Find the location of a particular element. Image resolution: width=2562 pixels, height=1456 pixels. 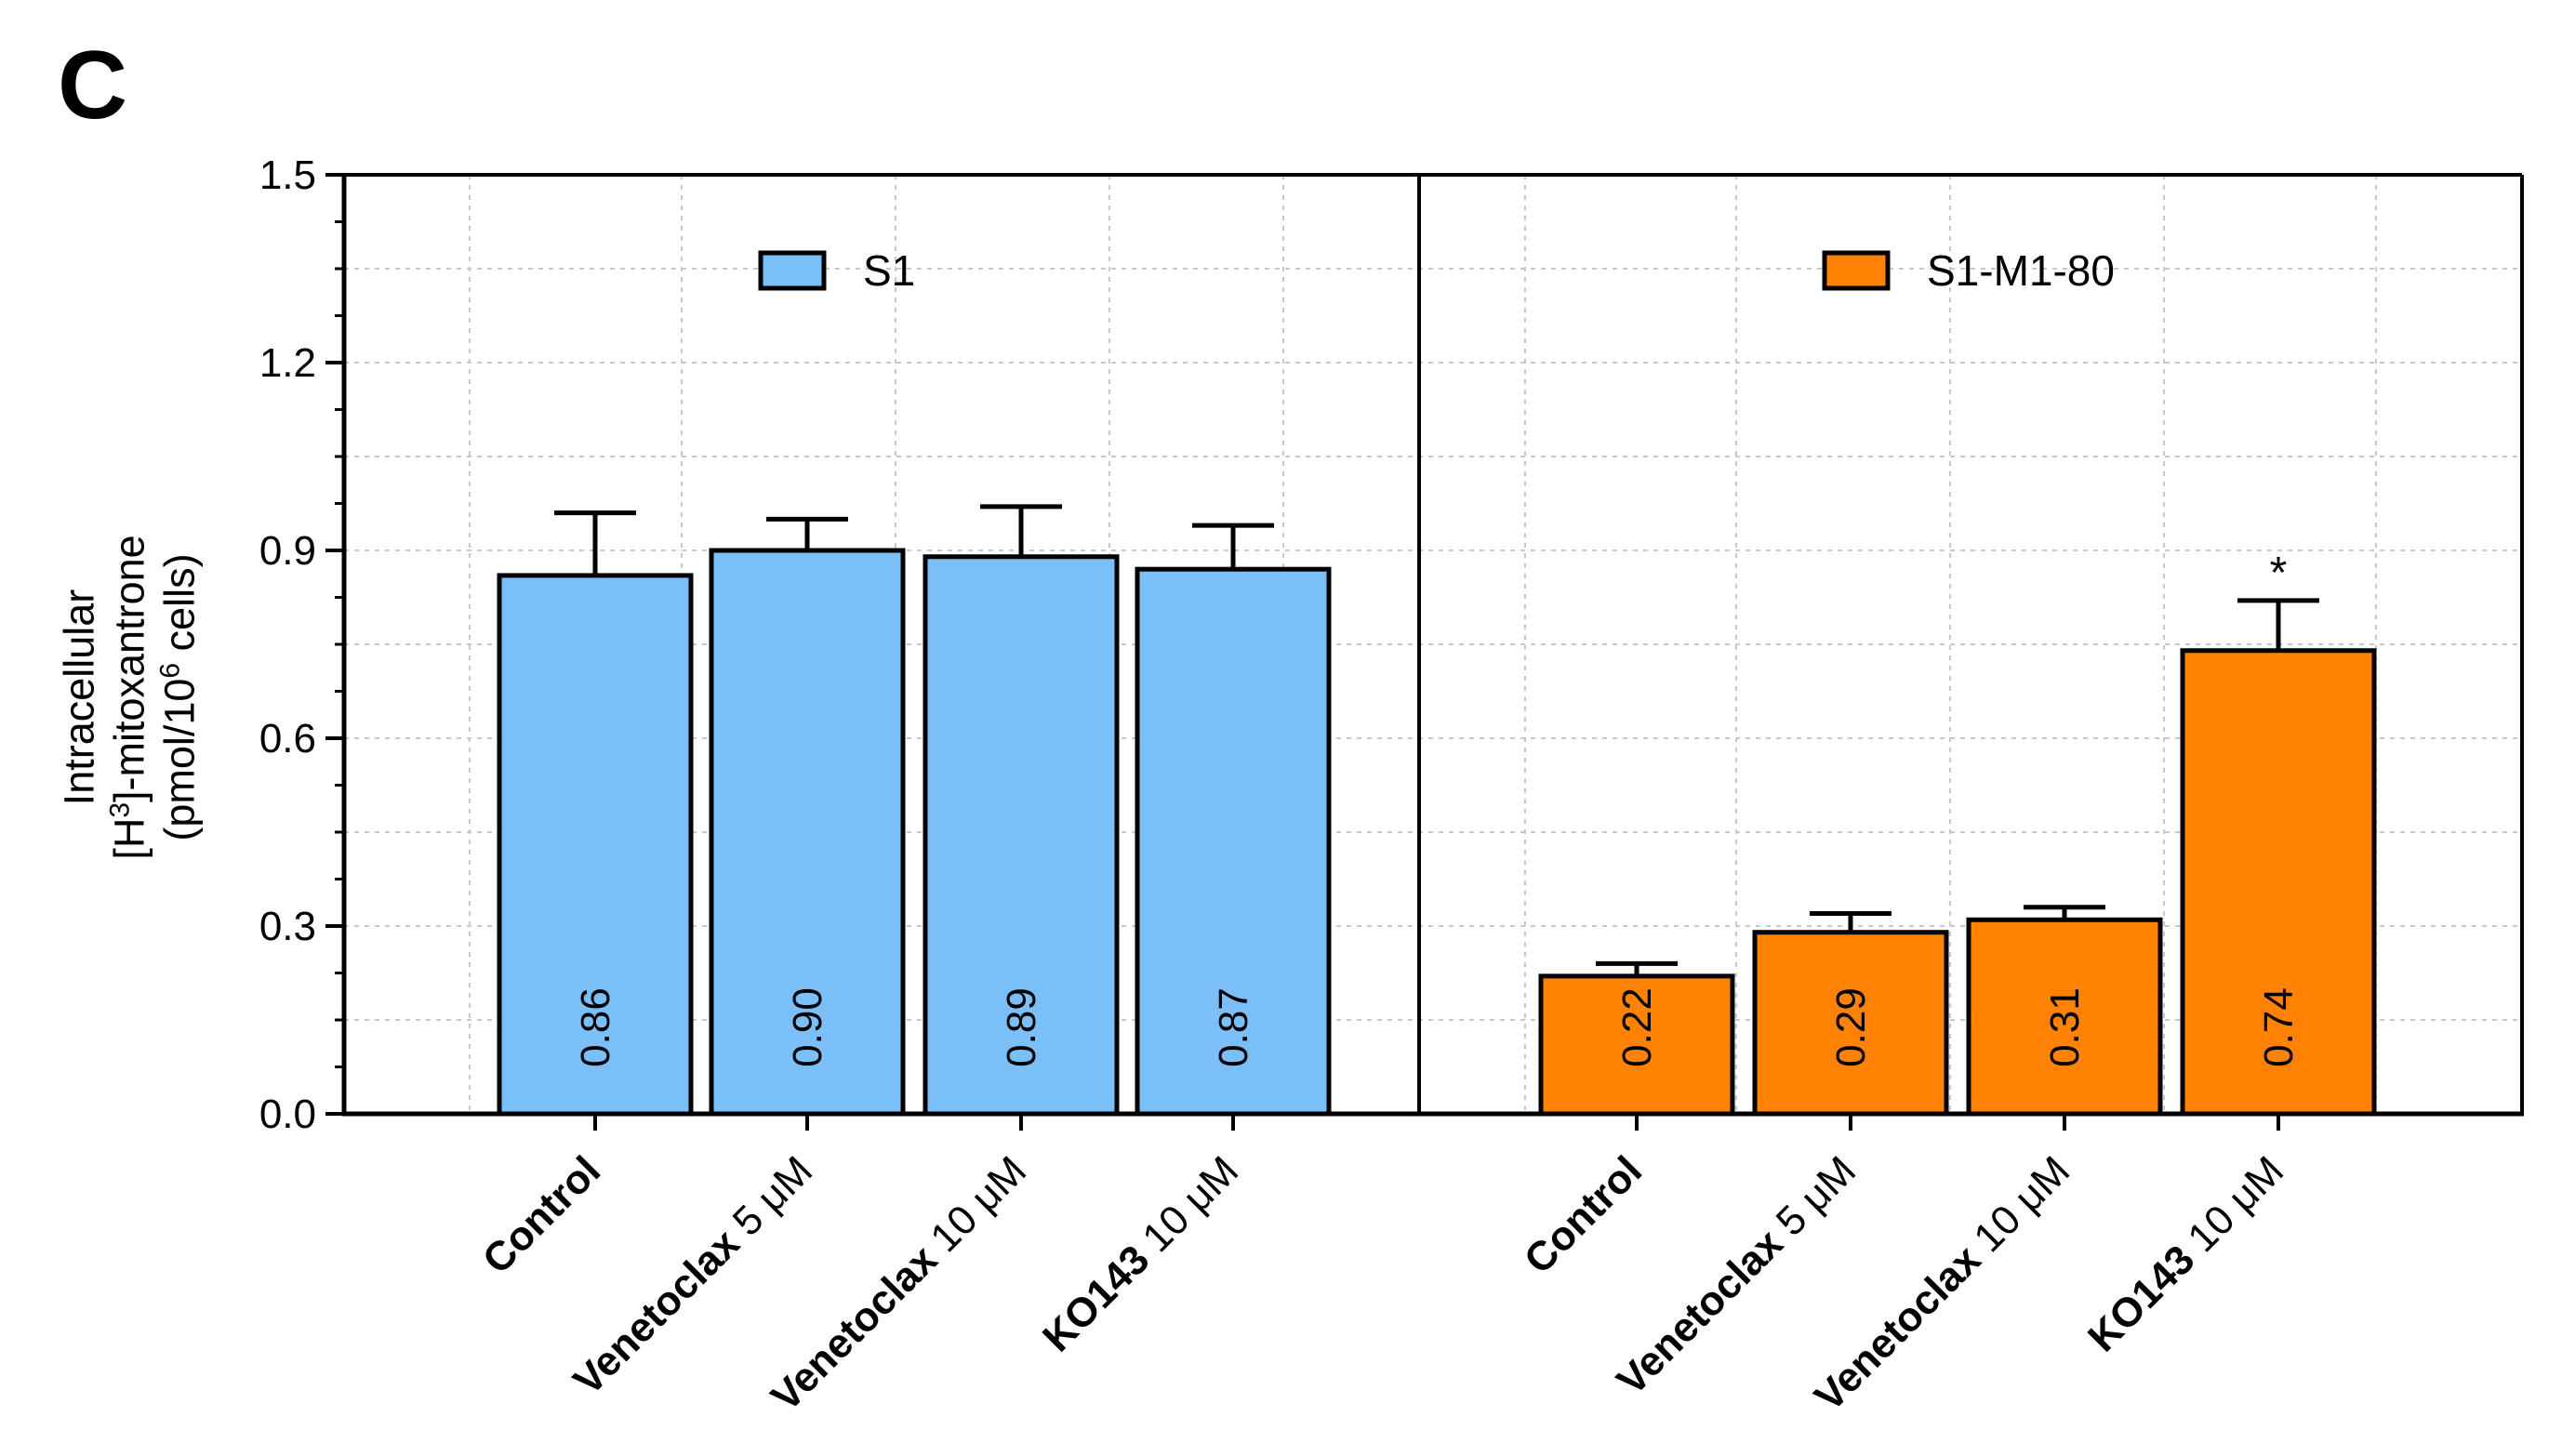

bar-value-label: 0.89 is located at coordinates (1022, 1027).